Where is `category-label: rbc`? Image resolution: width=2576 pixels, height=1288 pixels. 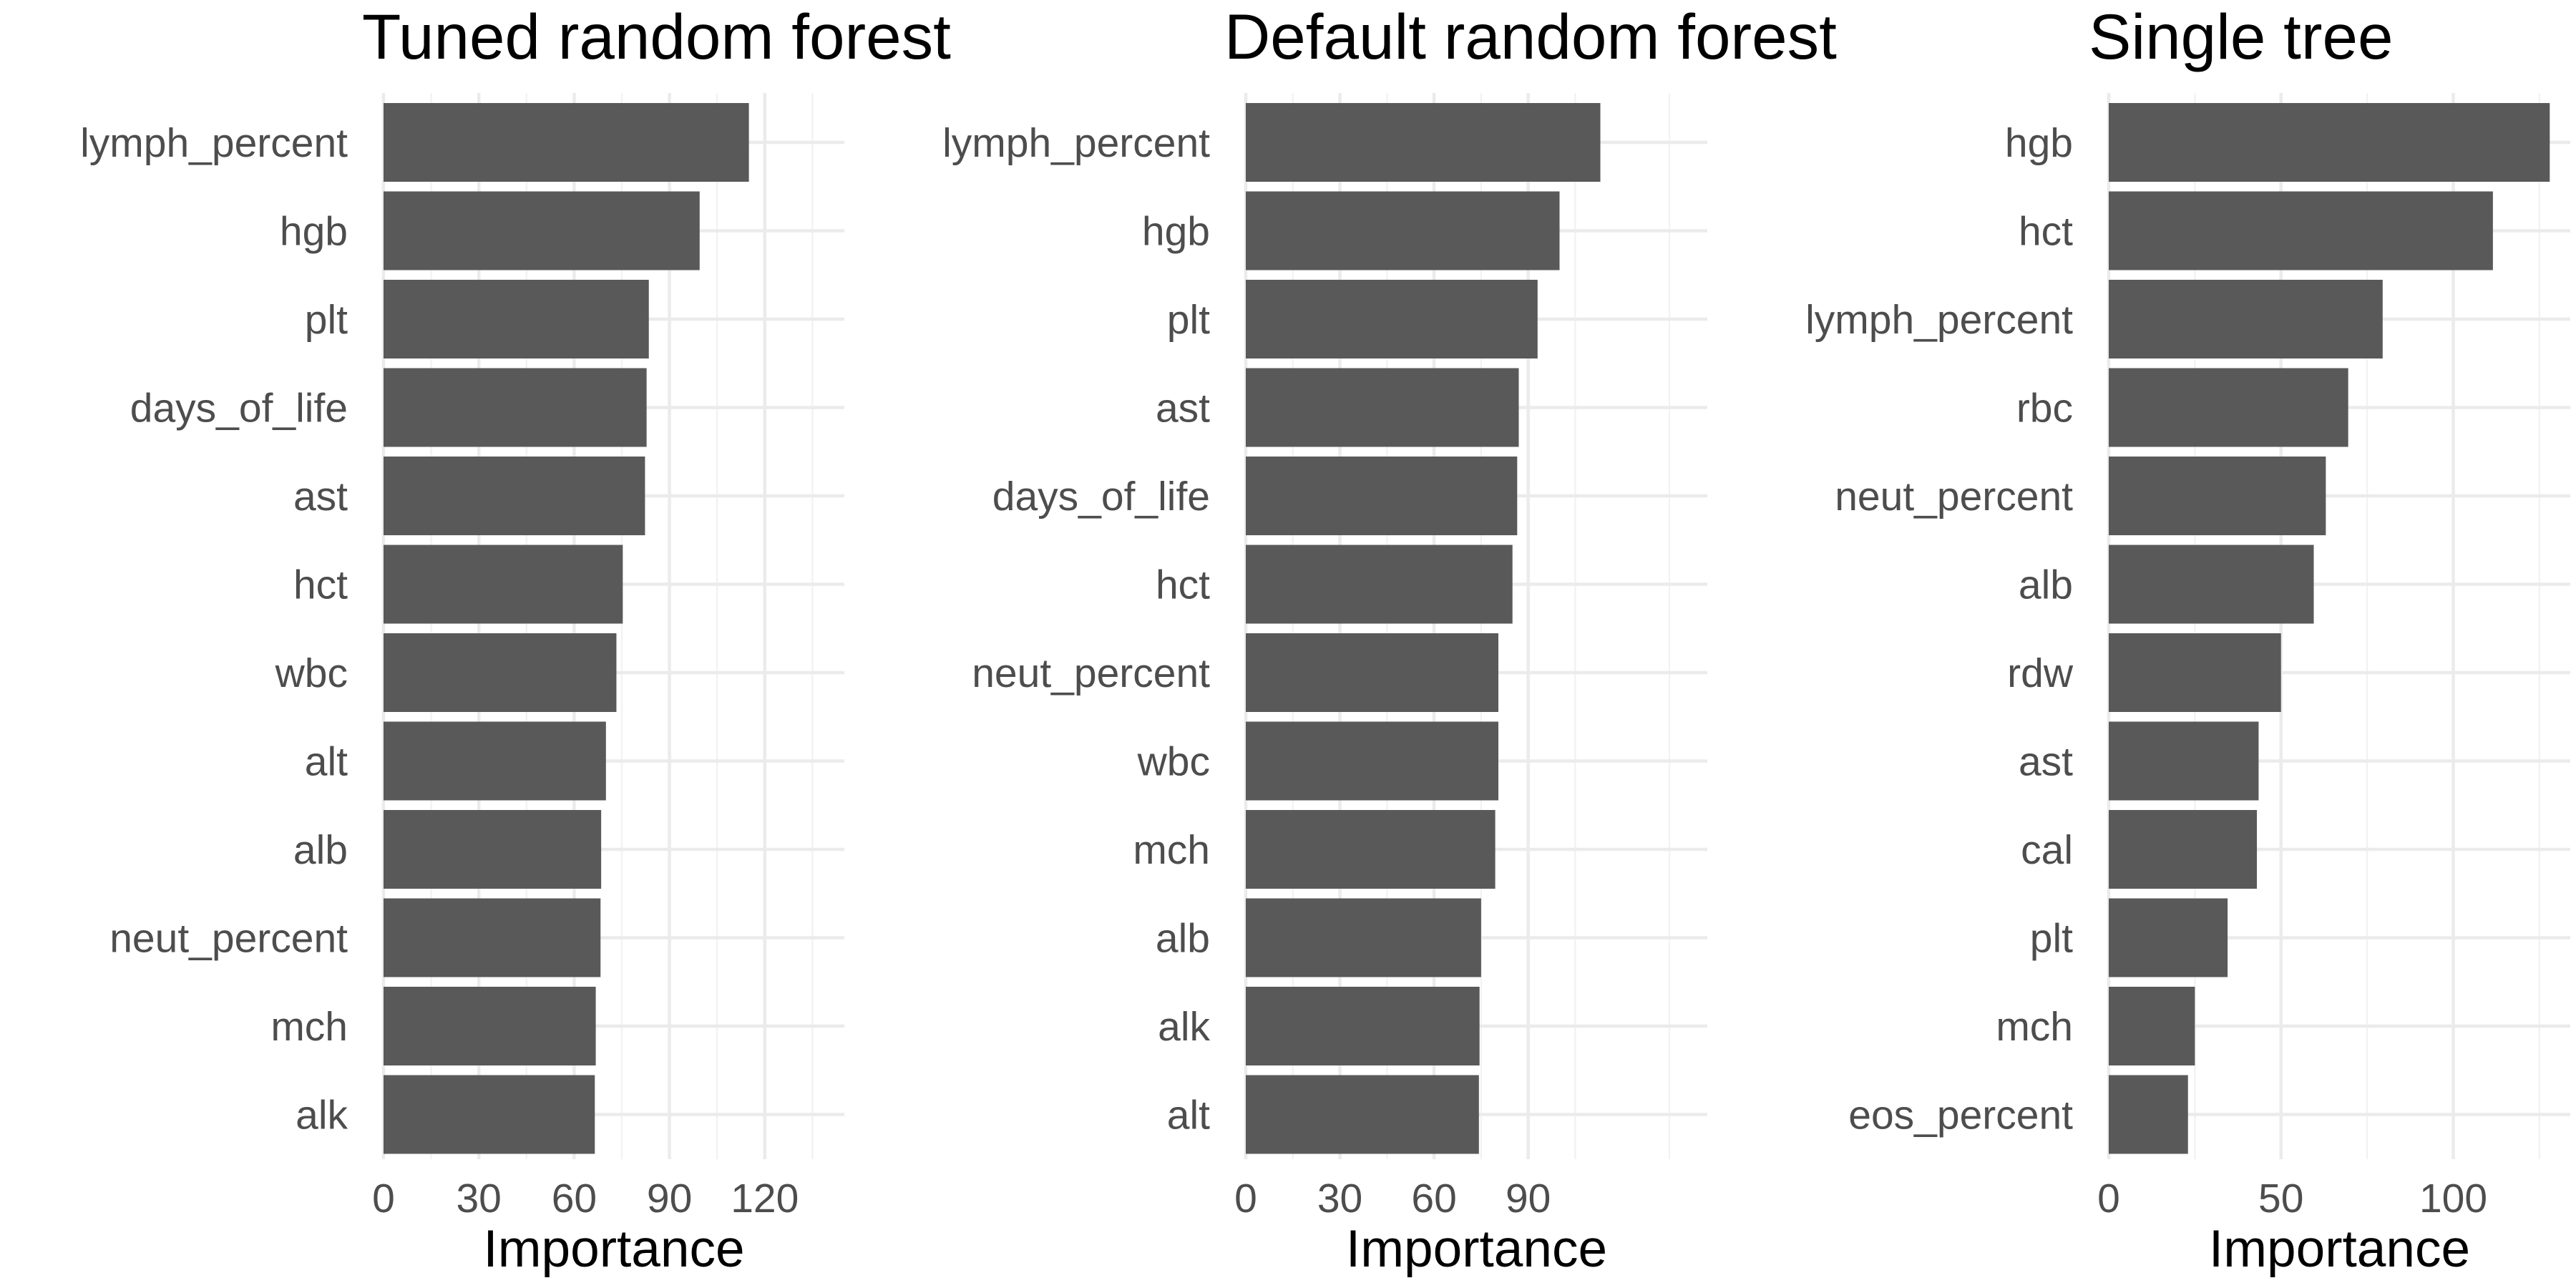 category-label: rbc is located at coordinates (2044, 408).